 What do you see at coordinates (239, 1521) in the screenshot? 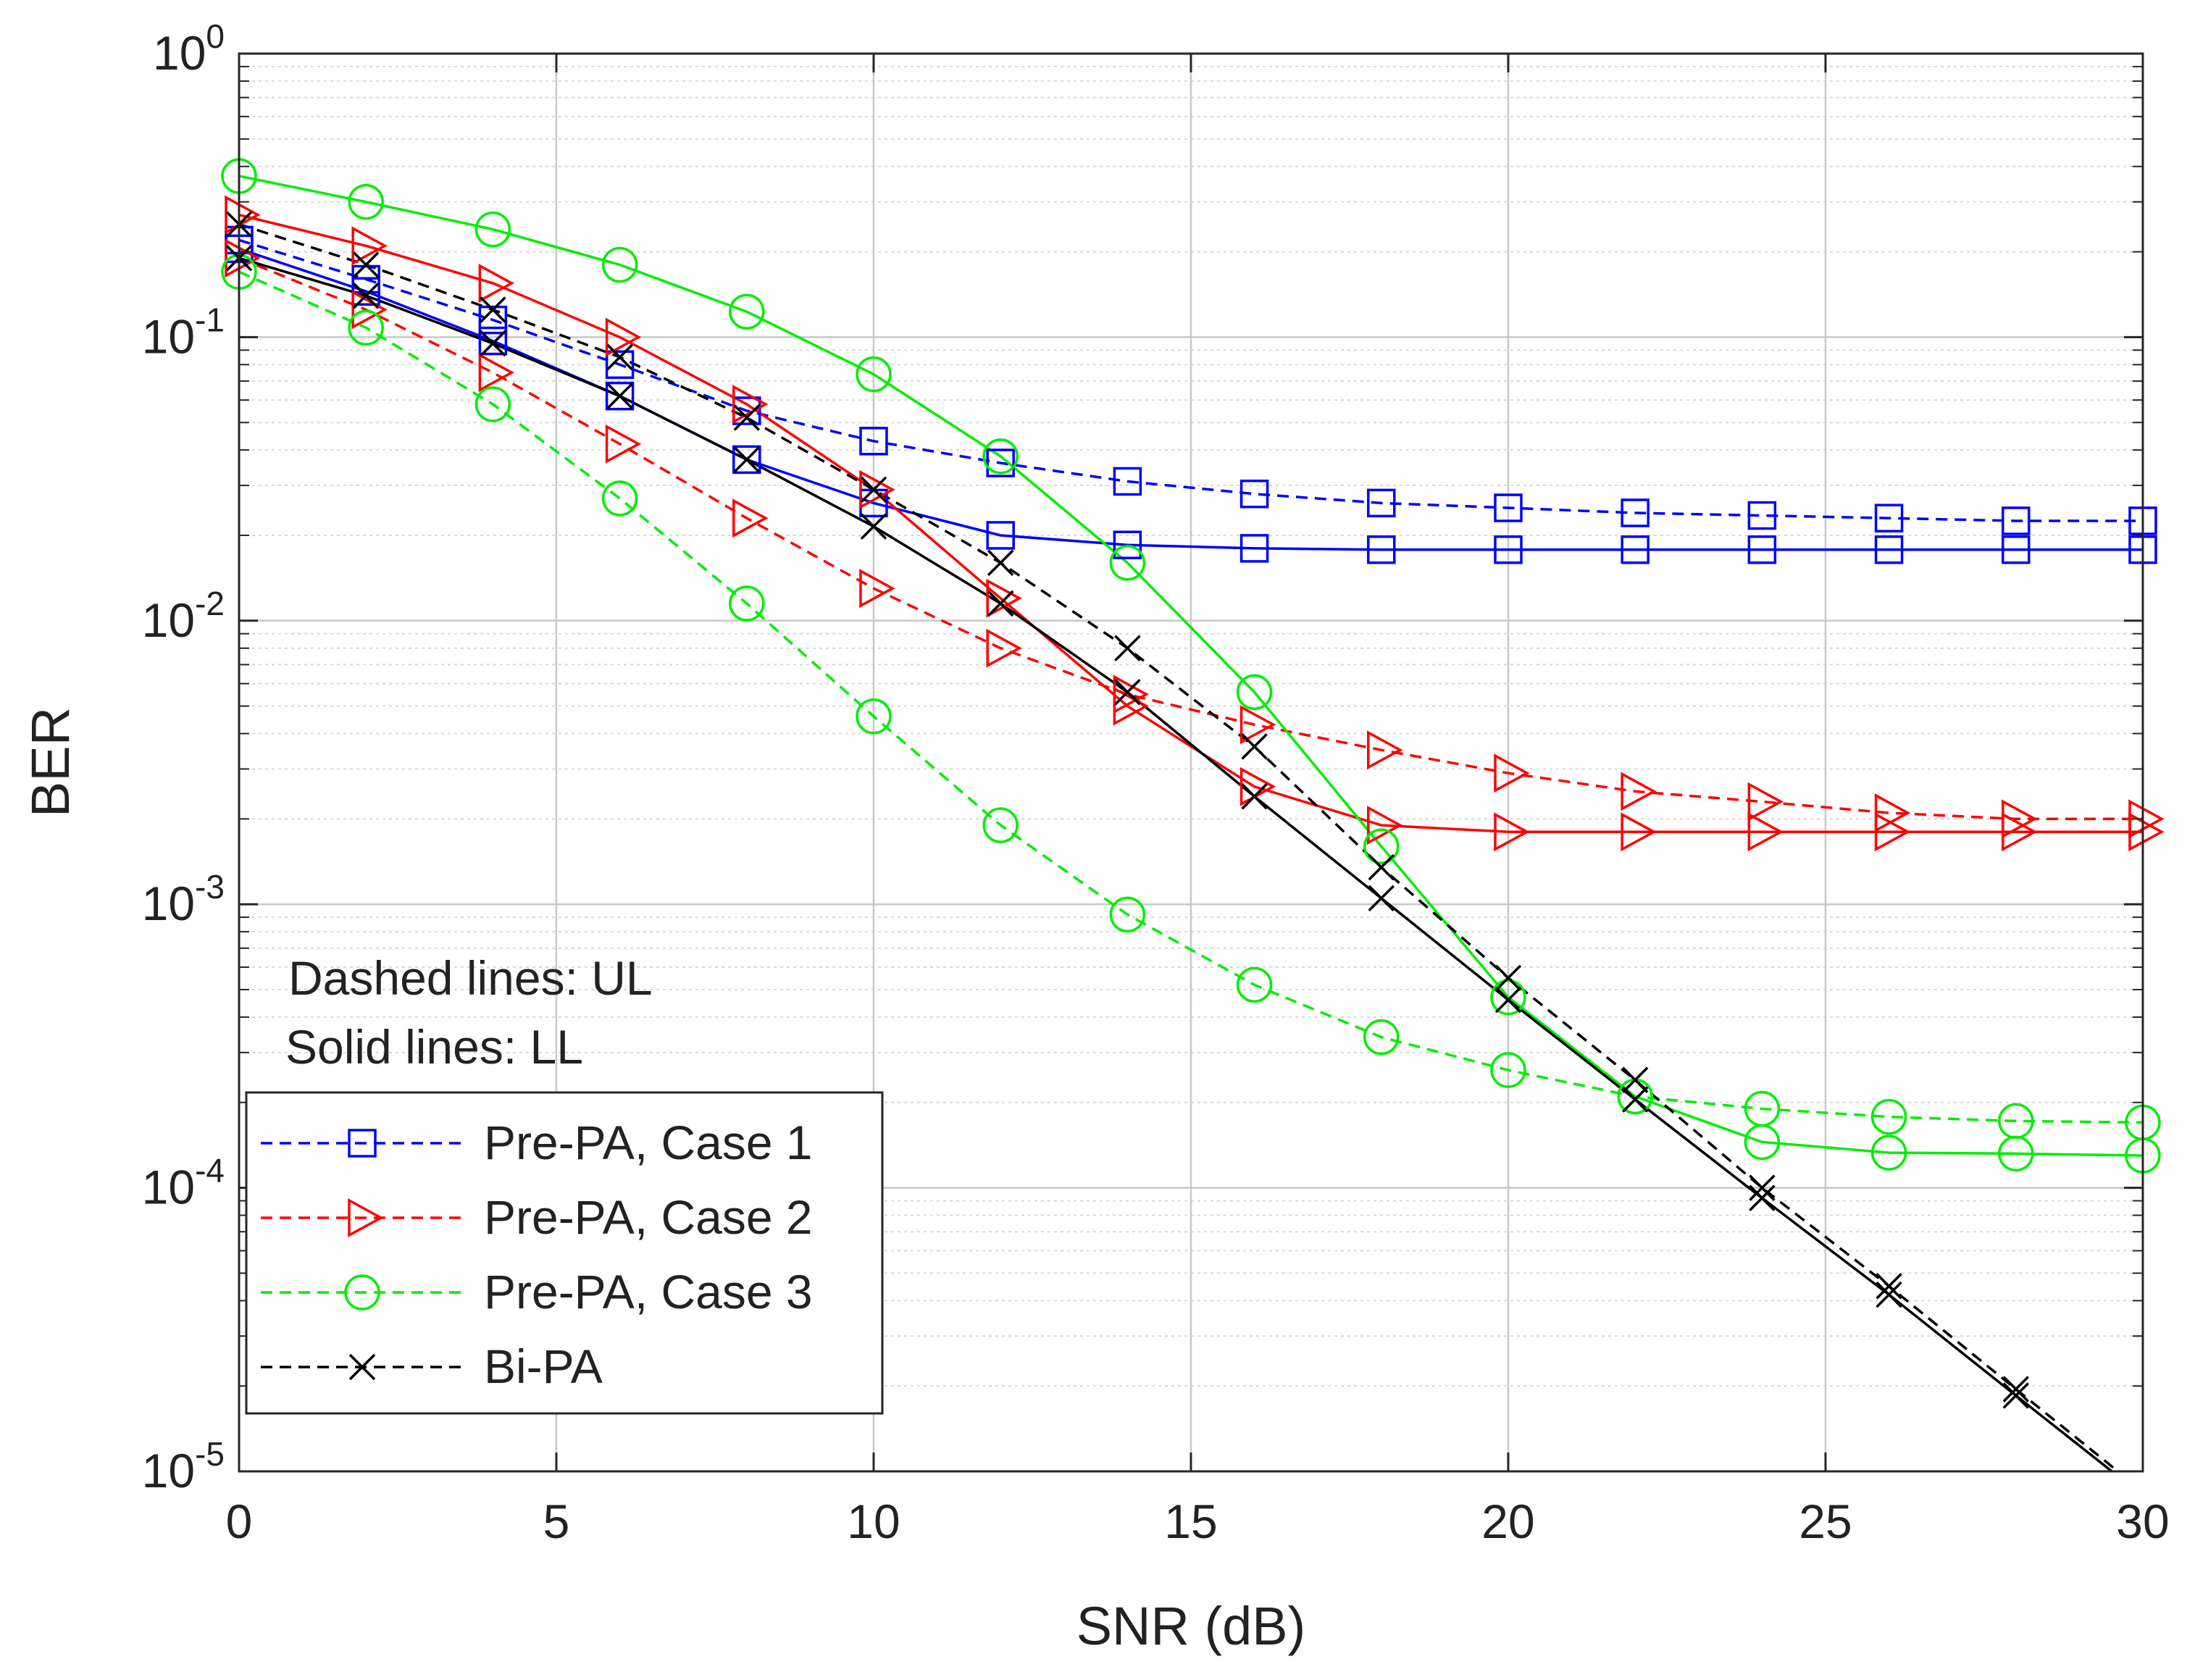
I see `x-tick-label: 0` at bounding box center [239, 1521].